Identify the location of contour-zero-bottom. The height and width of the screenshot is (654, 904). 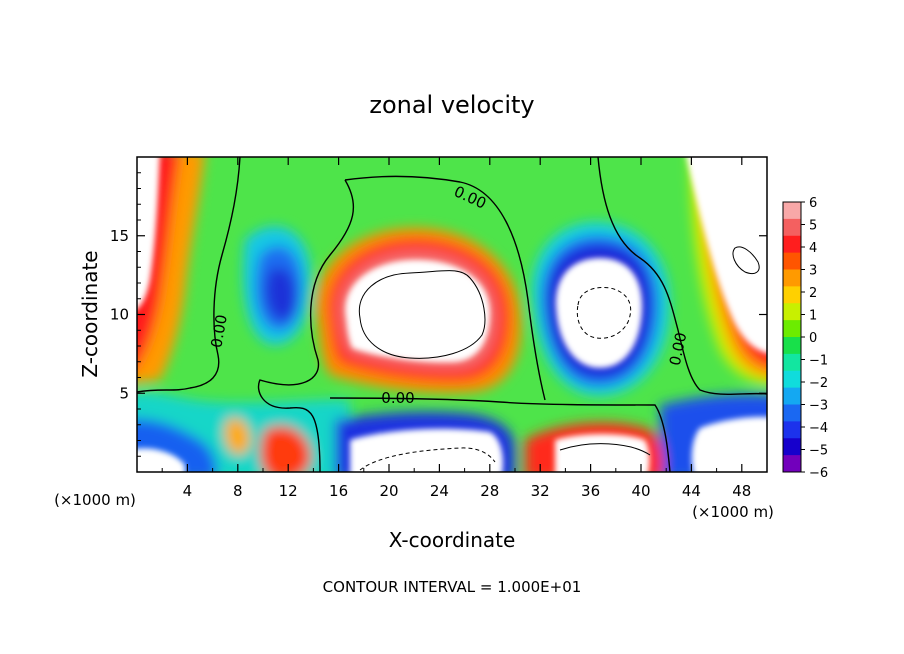
(500, 434).